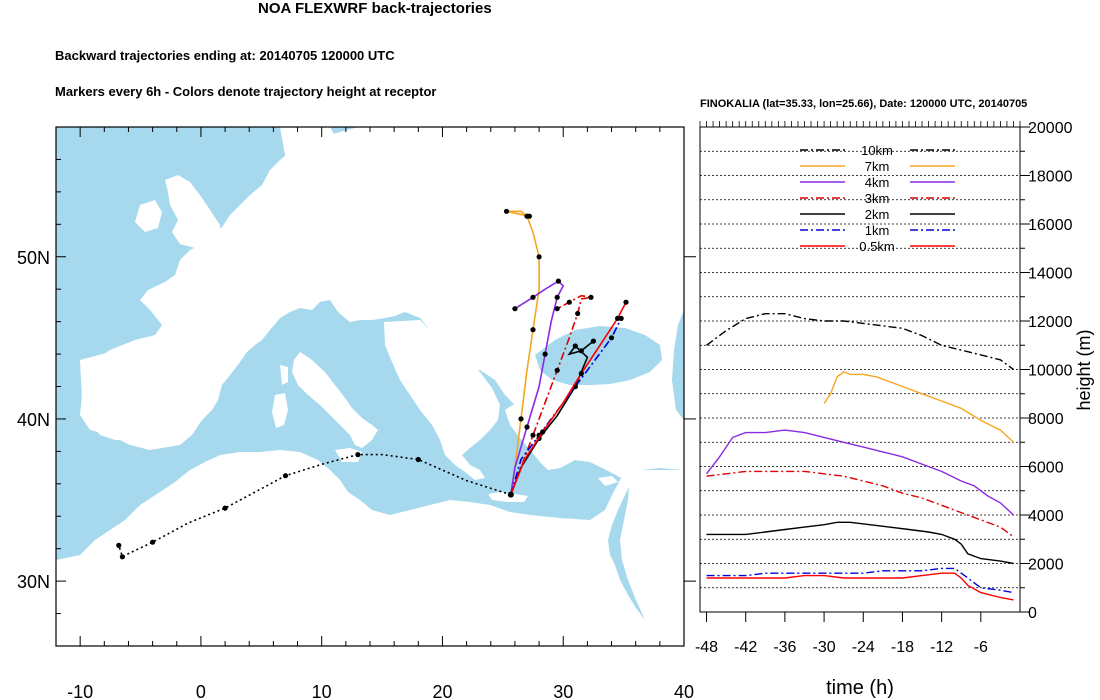  What do you see at coordinates (652, 558) in the screenshot?
I see `land-levant` at bounding box center [652, 558].